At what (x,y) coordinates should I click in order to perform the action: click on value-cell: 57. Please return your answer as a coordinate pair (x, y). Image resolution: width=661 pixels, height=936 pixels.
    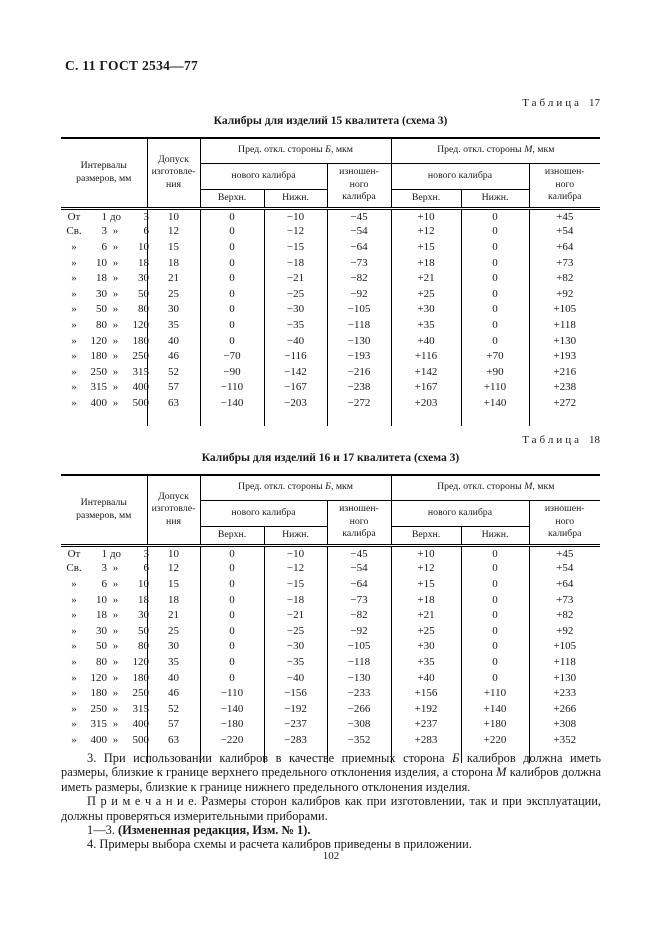
    Looking at the image, I should click on (173, 724).